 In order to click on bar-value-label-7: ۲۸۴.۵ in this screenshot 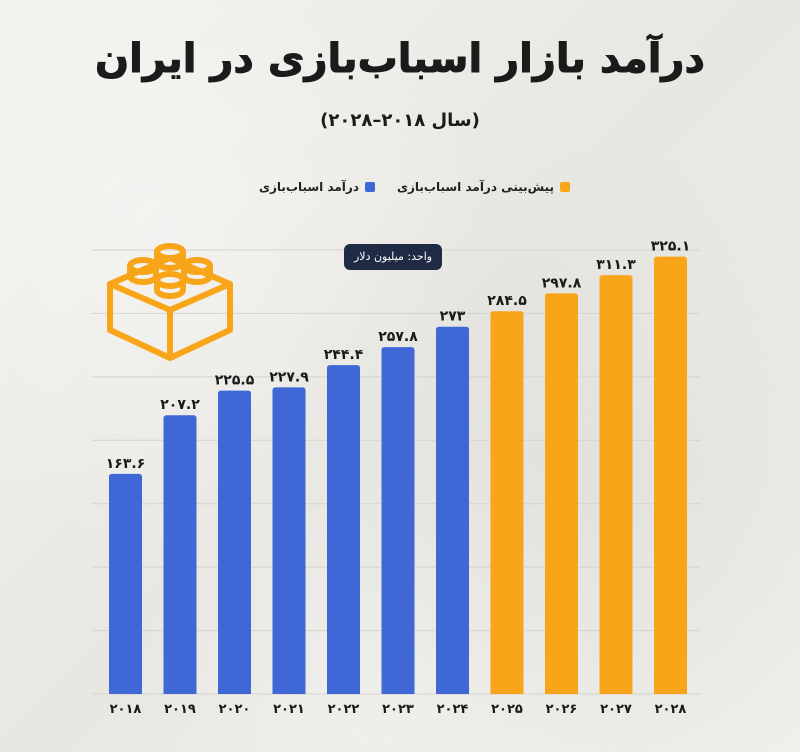, I will do `click(507, 301)`.